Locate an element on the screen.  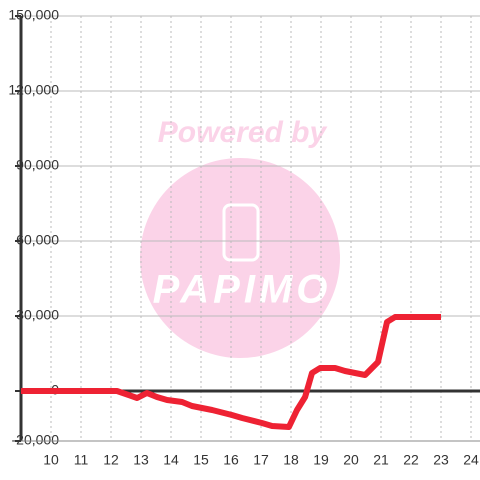
x-tick-label: 12 is located at coordinates (111, 460).